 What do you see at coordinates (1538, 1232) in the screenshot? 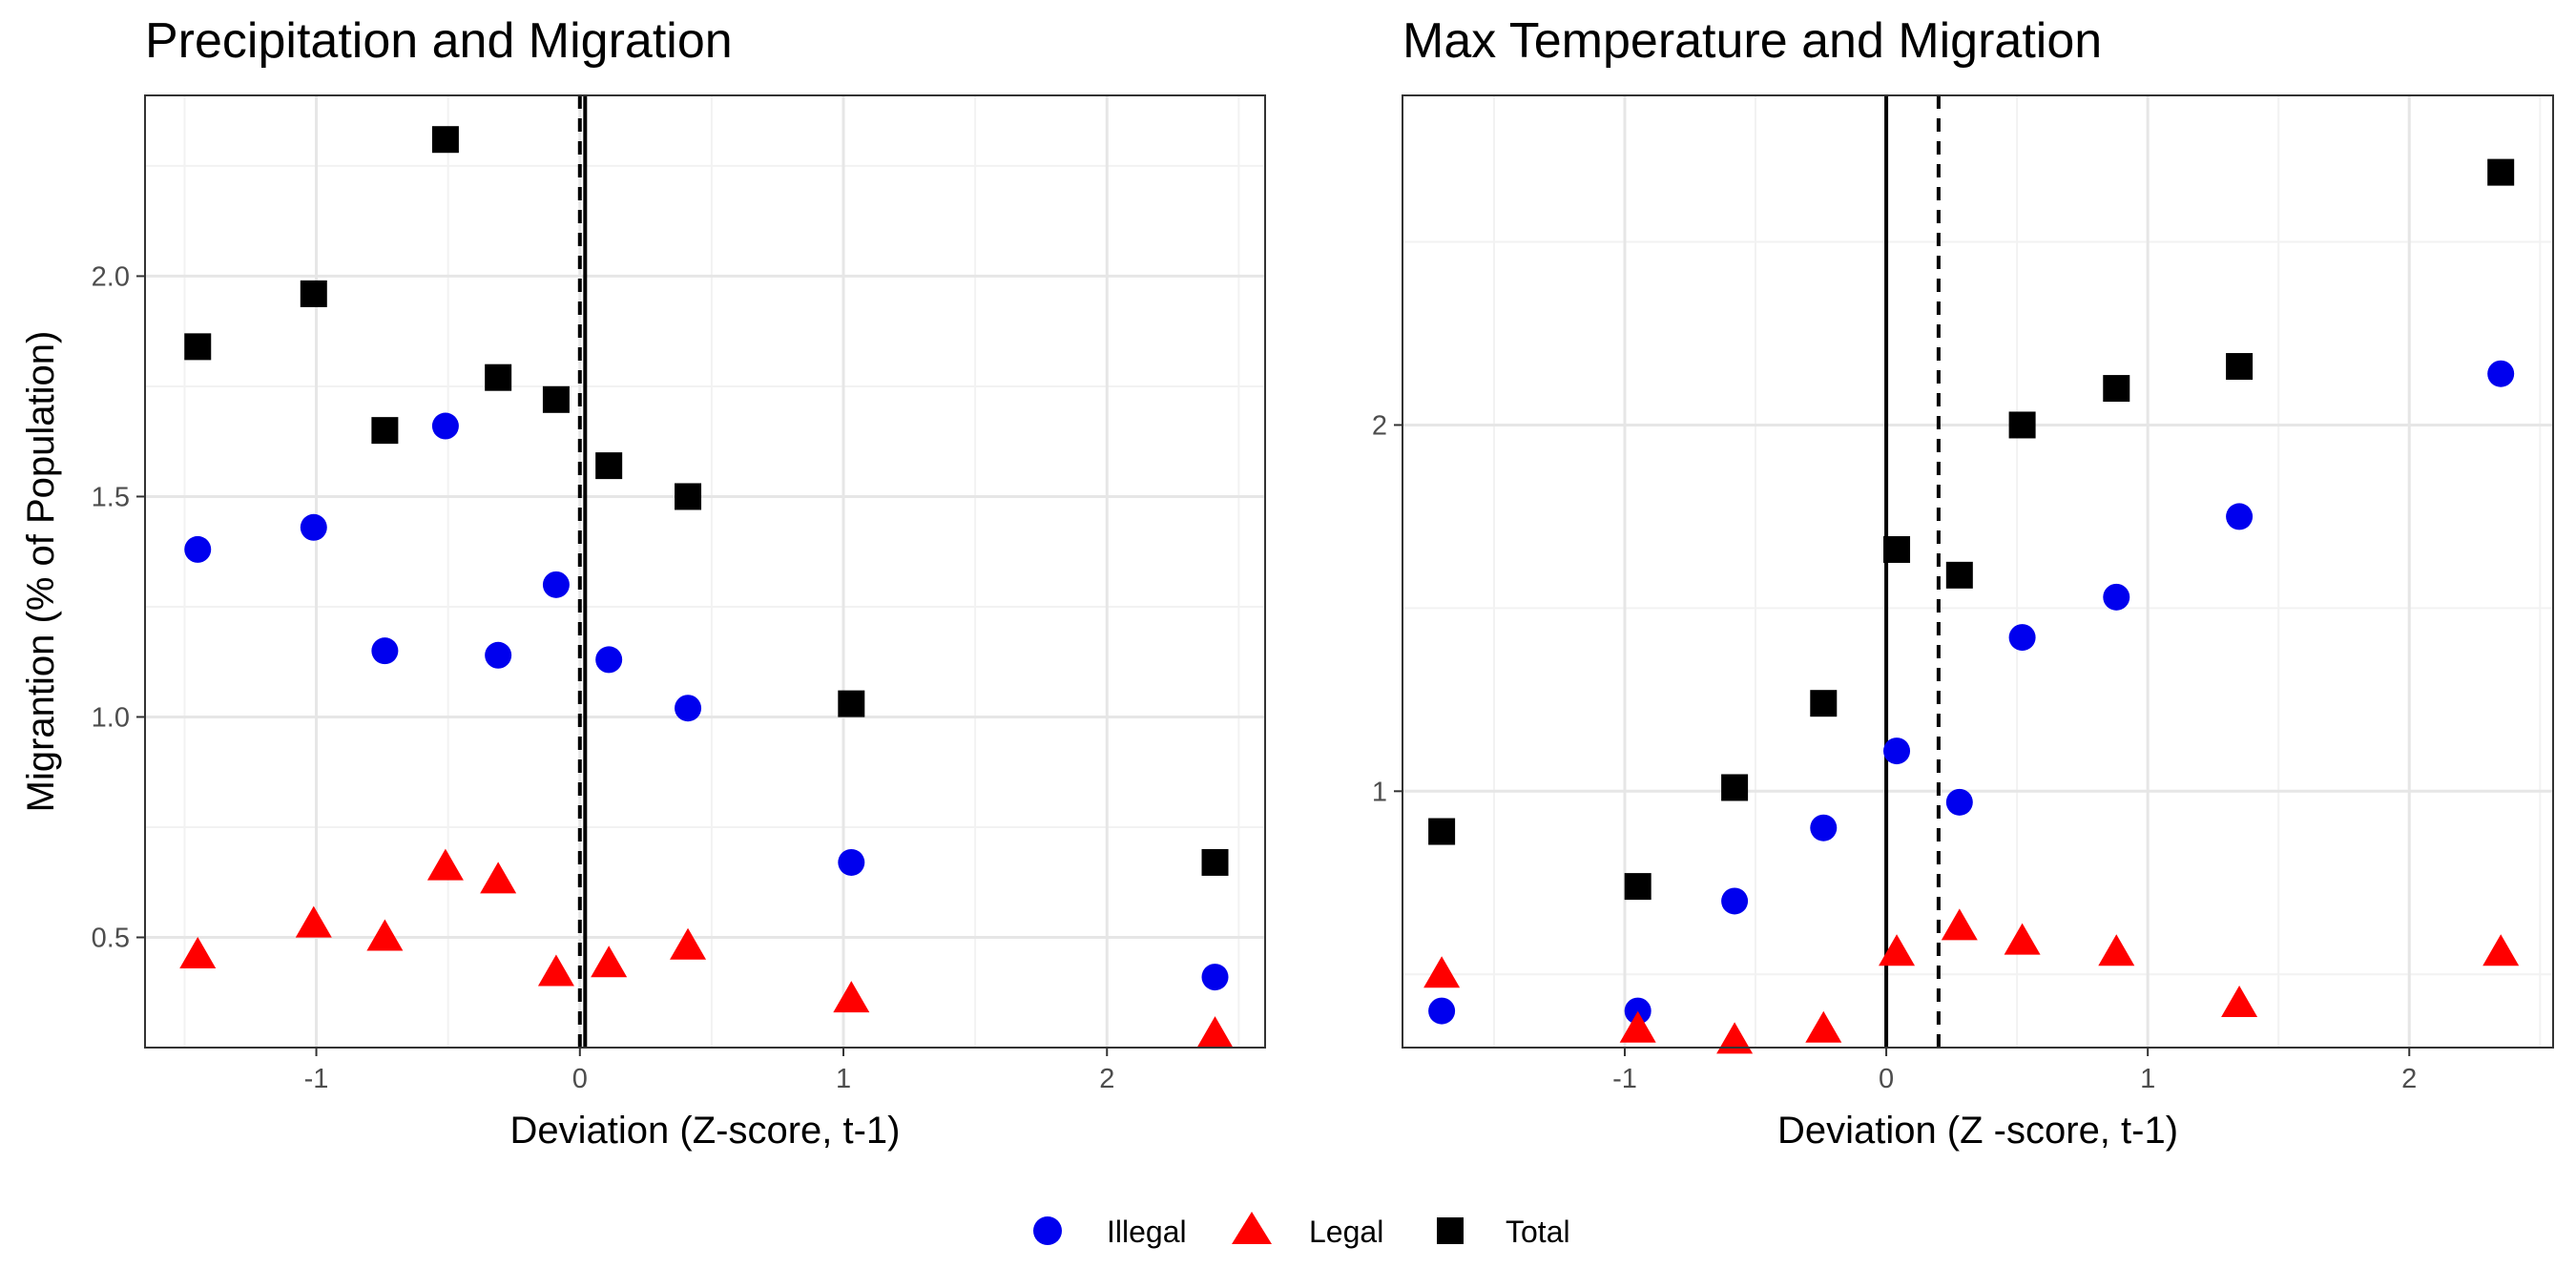
I see `legend-label-total: Total` at bounding box center [1538, 1232].